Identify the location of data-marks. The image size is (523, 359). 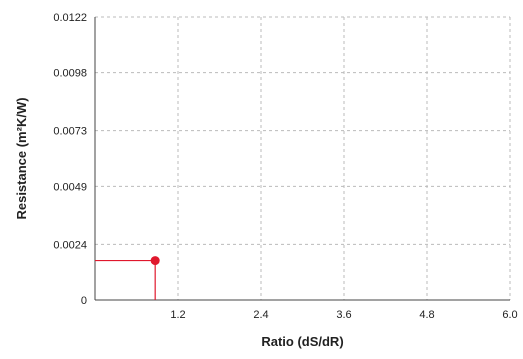
(127, 278).